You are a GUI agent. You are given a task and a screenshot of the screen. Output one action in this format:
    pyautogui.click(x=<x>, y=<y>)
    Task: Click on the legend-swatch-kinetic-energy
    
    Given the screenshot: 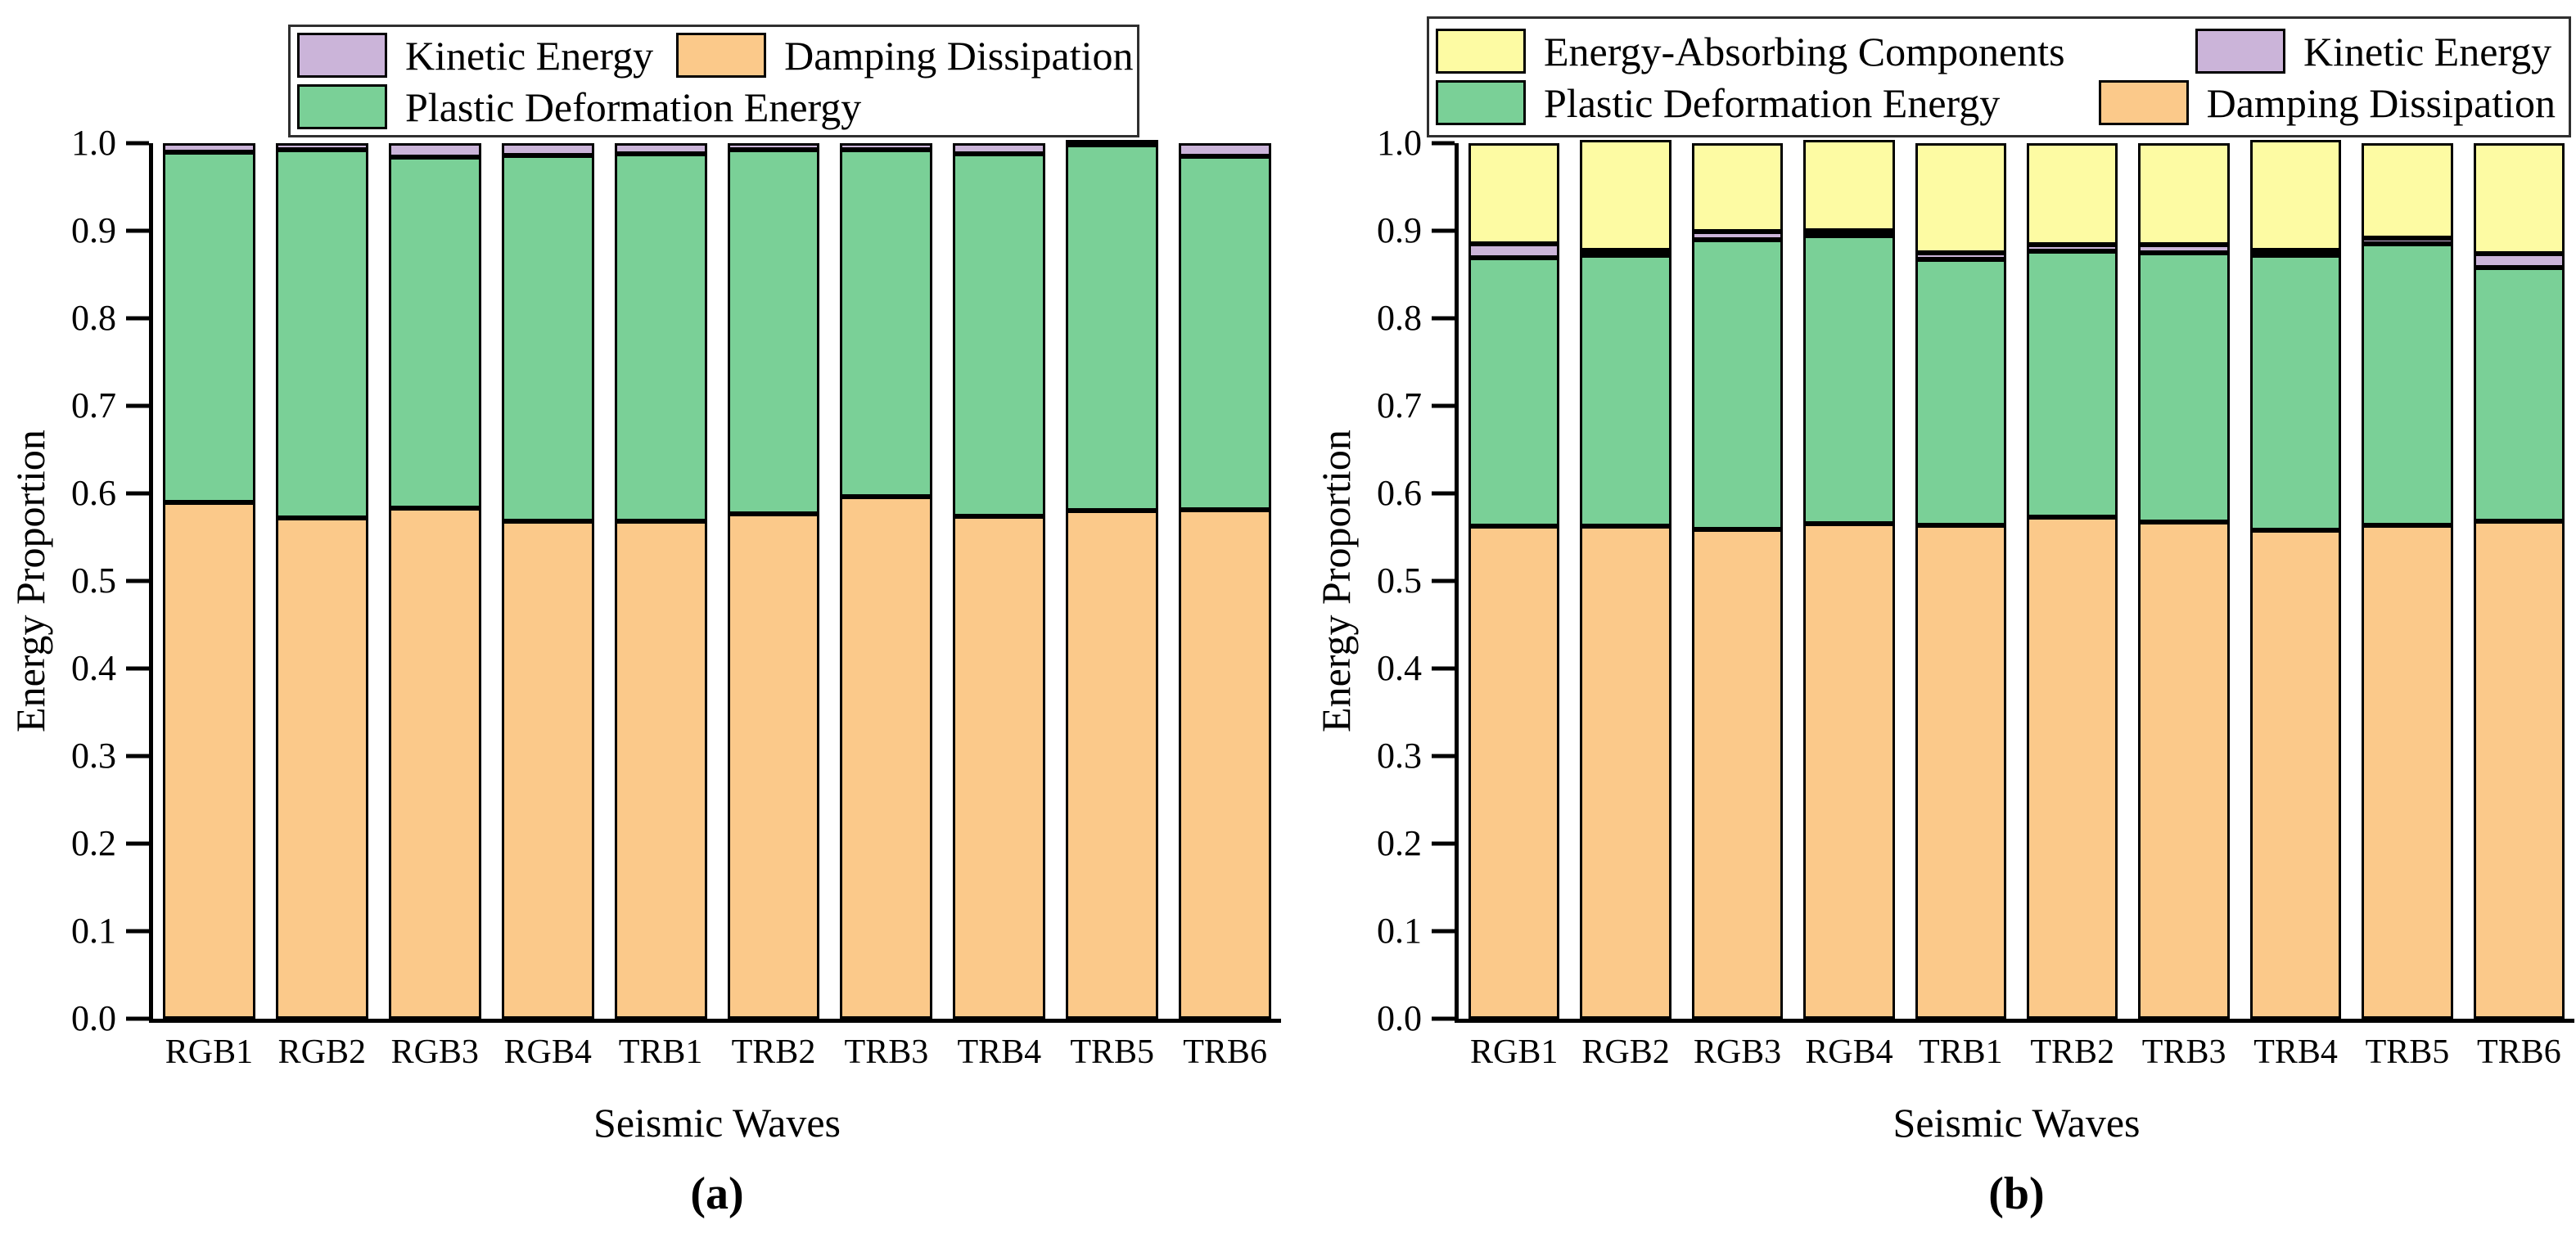 What is the action you would take?
    pyautogui.click(x=342, y=55)
    